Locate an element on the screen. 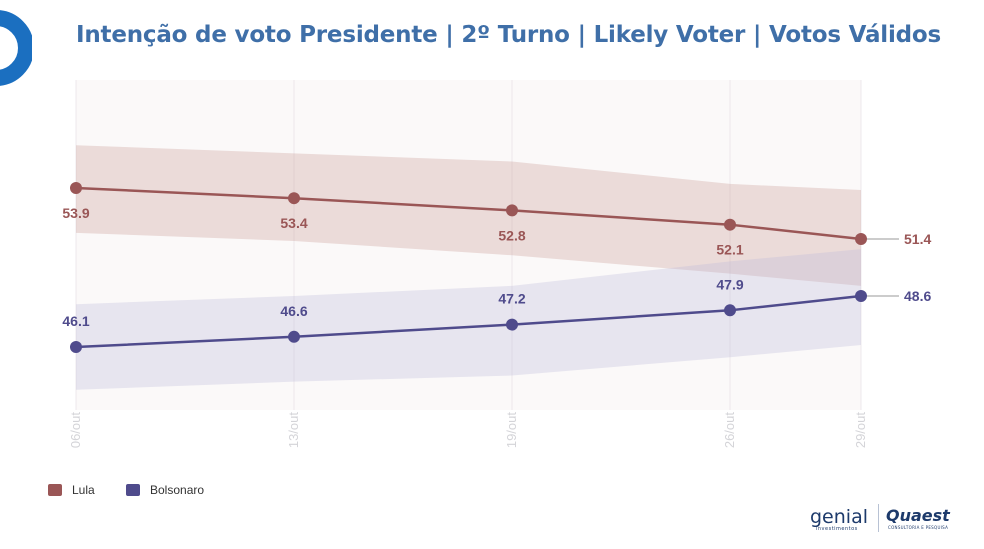  legend-label-lula: Lula is located at coordinates (83, 490).